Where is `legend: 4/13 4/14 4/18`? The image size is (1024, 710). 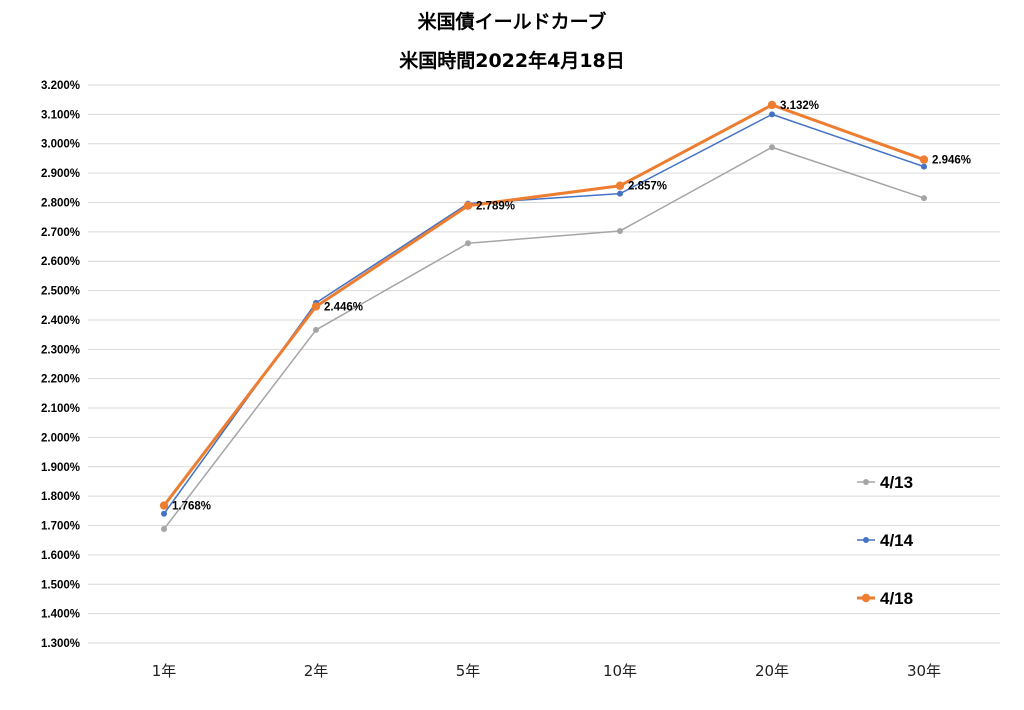
legend: 4/13 4/14 4/18 is located at coordinates (885, 540).